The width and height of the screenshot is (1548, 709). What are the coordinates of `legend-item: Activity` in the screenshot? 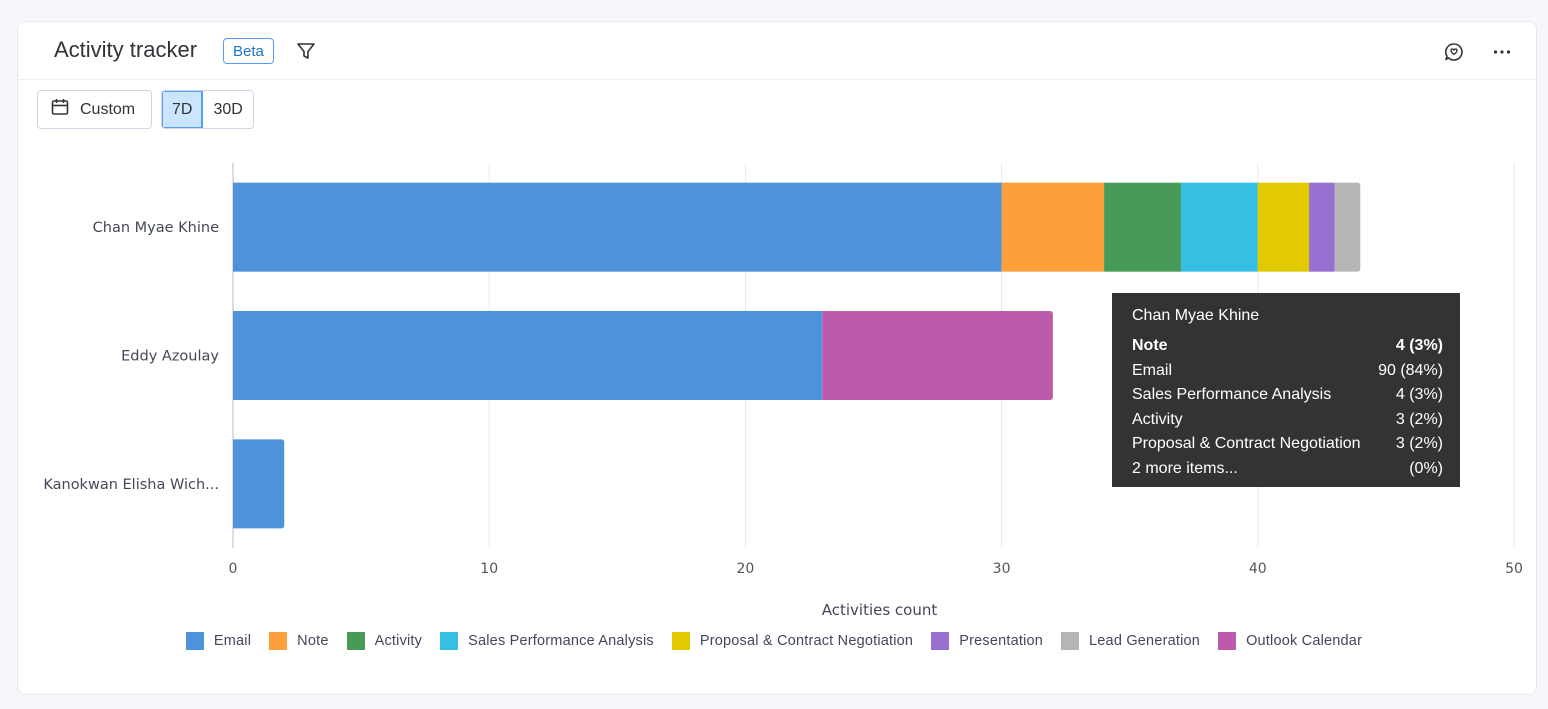 It's located at (384, 641).